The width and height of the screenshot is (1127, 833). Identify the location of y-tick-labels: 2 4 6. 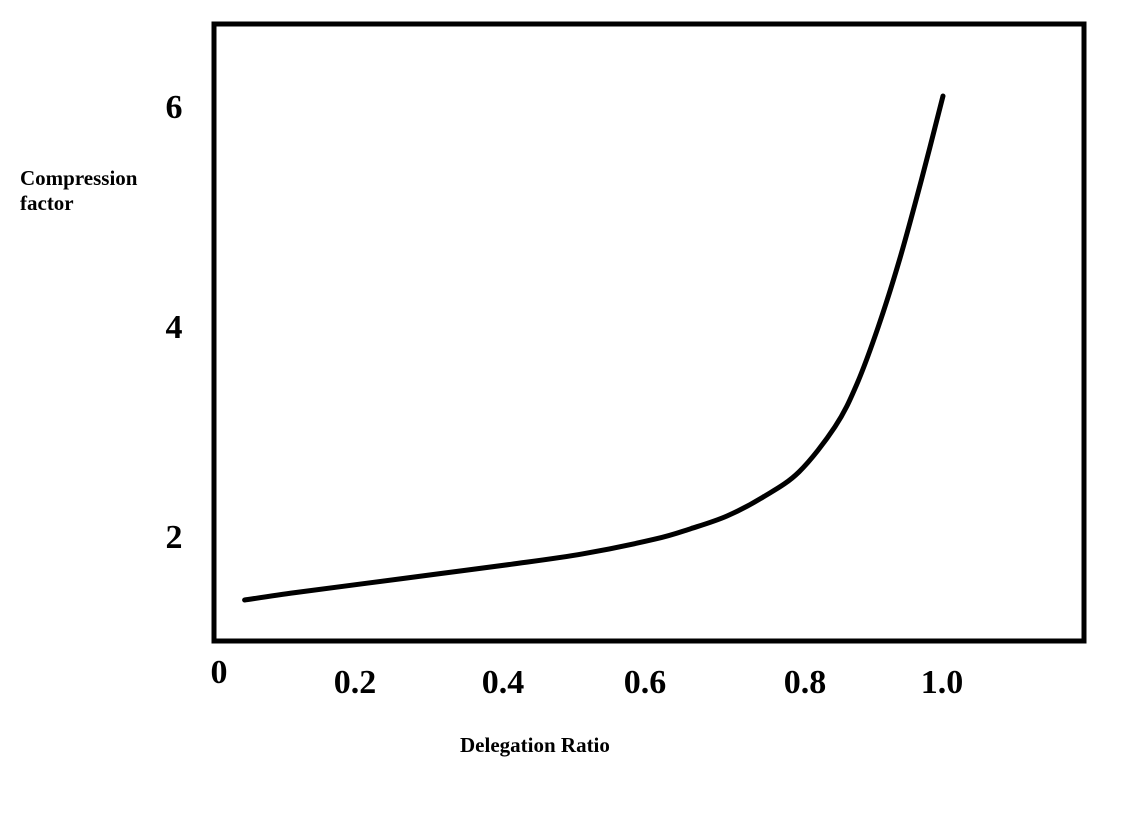
(174, 322).